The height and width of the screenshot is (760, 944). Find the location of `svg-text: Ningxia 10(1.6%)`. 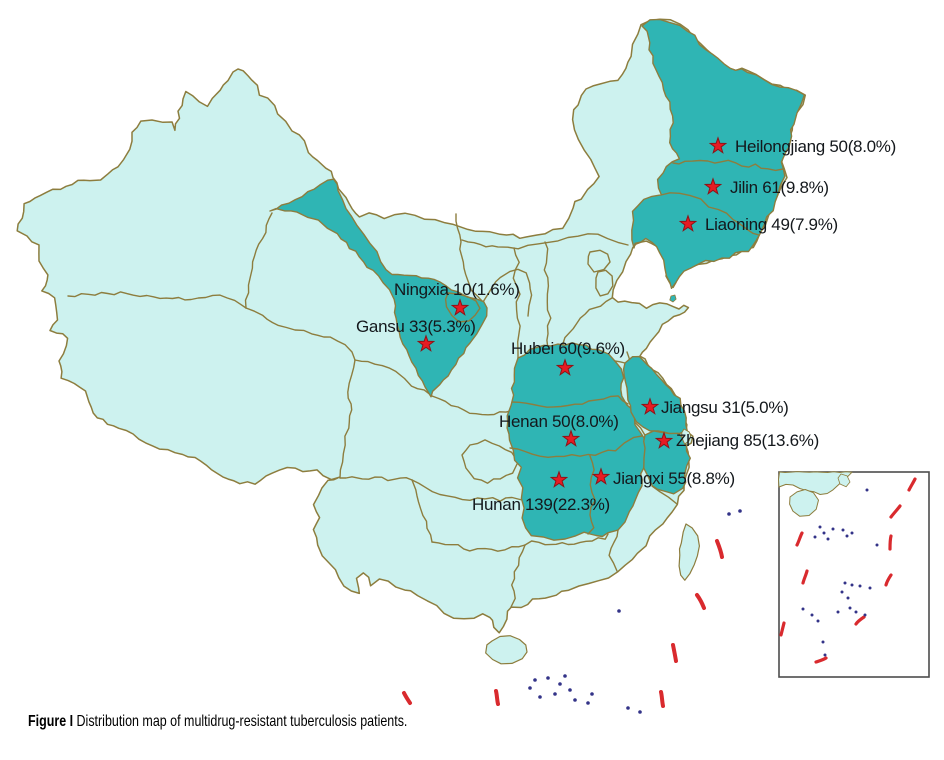

svg-text: Ningxia 10(1.6%) is located at coordinates (457, 289).